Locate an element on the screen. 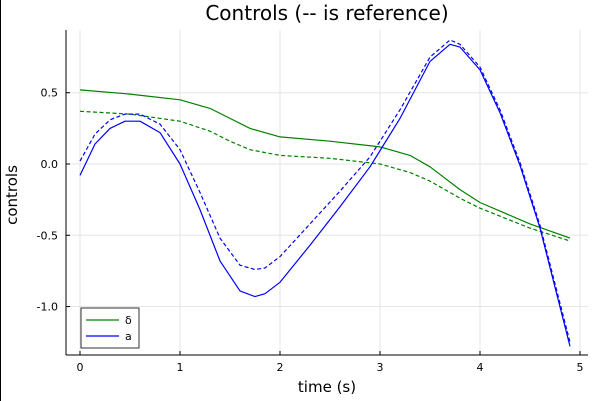  y-axis-title: controls is located at coordinates (12, 195).